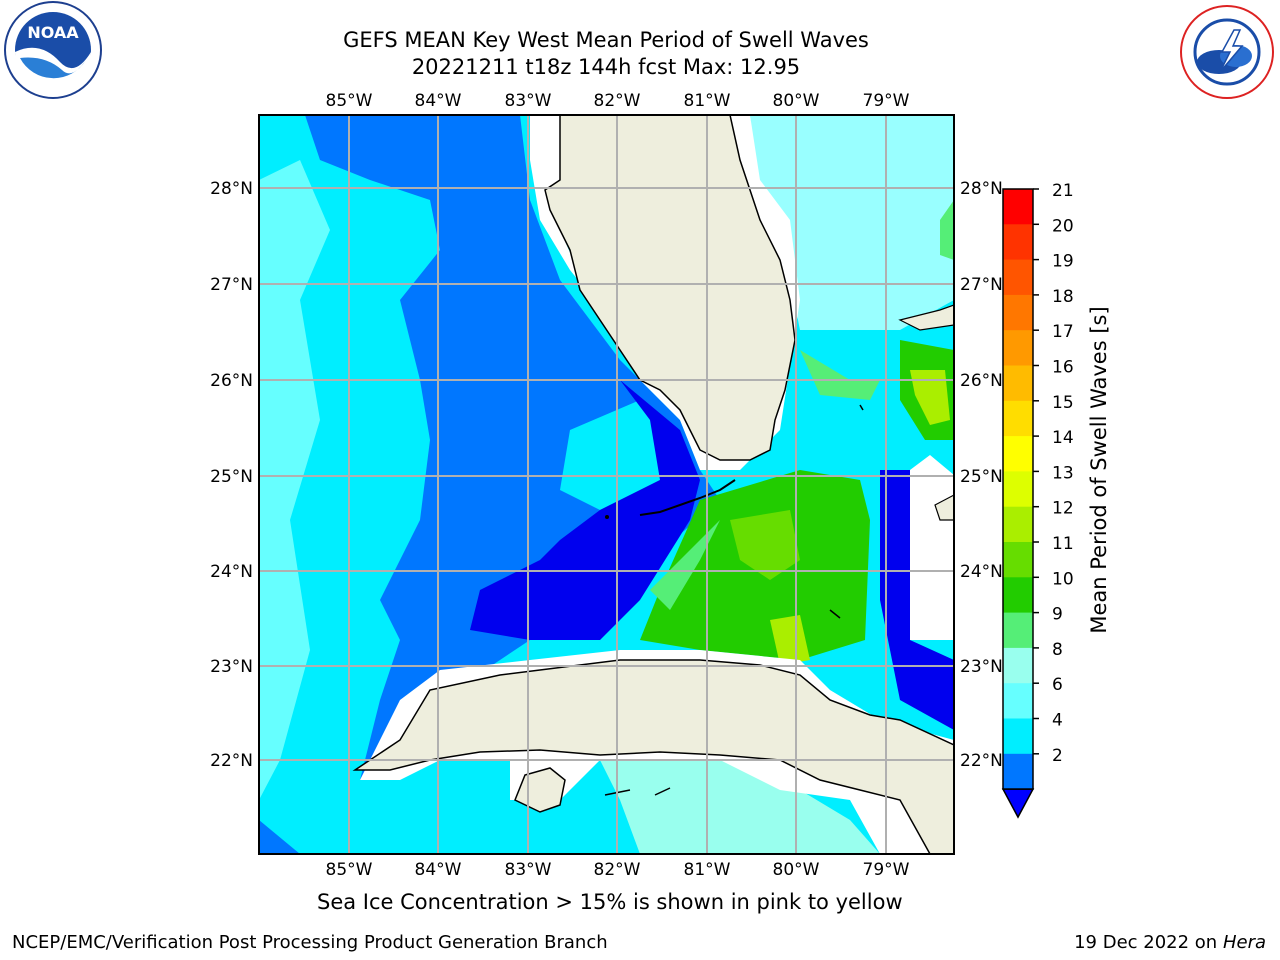  I want to click on lon-label-bottom: 80°W, so click(796, 870).